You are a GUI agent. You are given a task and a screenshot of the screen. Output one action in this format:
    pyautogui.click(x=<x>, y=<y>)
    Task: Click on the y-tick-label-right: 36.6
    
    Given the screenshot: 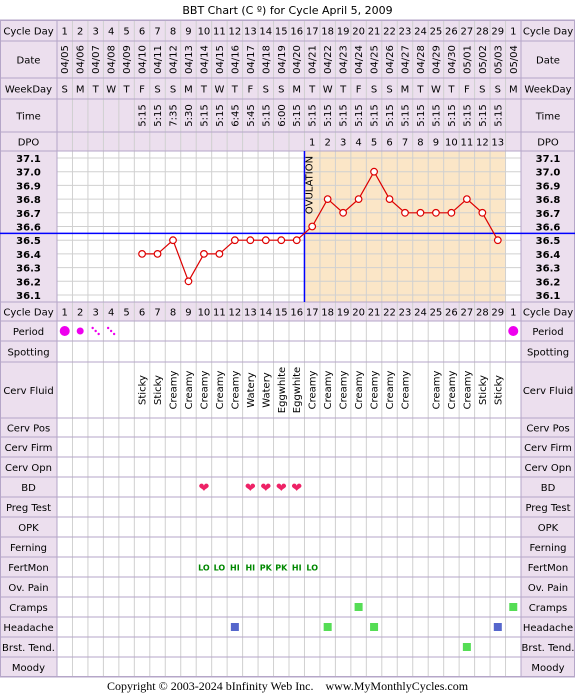 What is the action you would take?
    pyautogui.click(x=548, y=228)
    